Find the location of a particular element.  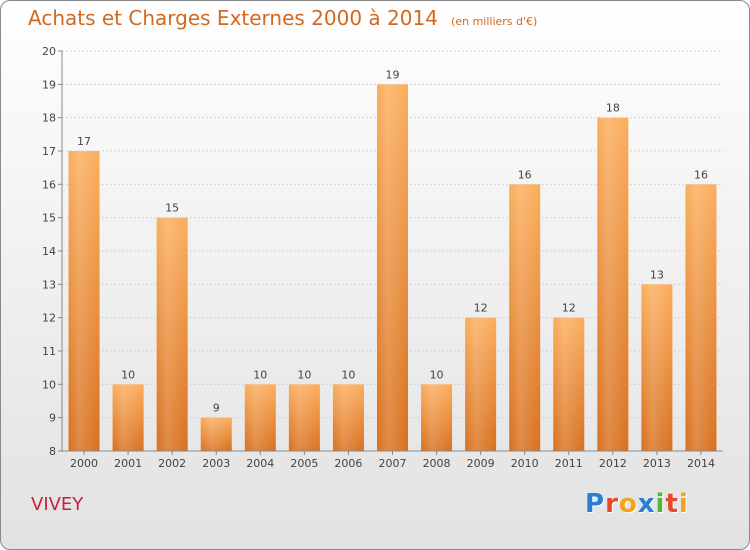

chart-subtitle: (en milliers d'€) is located at coordinates (494, 21).